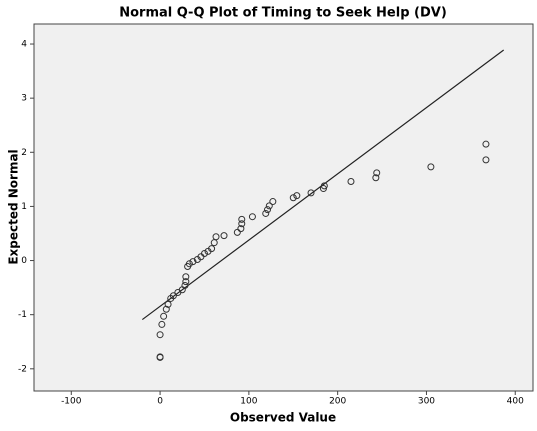 The width and height of the screenshot is (537, 431). Describe the element at coordinates (160, 402) in the screenshot. I see `x-tick-label: 0` at that location.